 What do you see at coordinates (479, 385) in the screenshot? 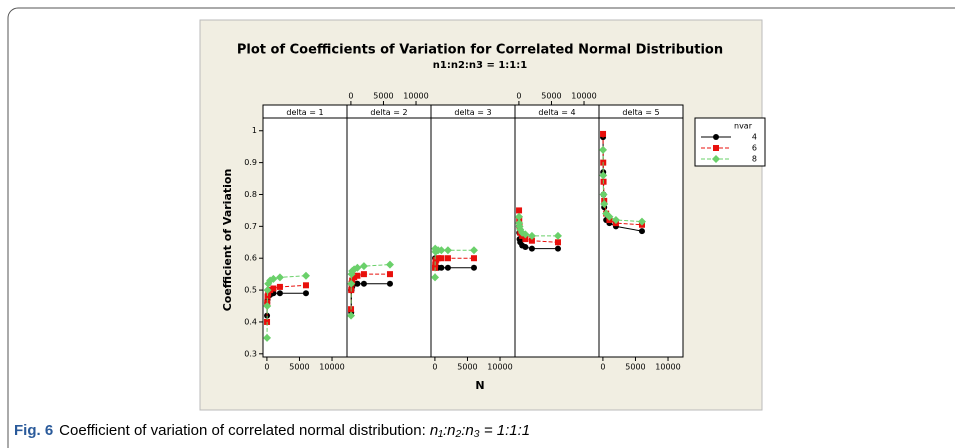
I see `x-axis-label: N` at bounding box center [479, 385].